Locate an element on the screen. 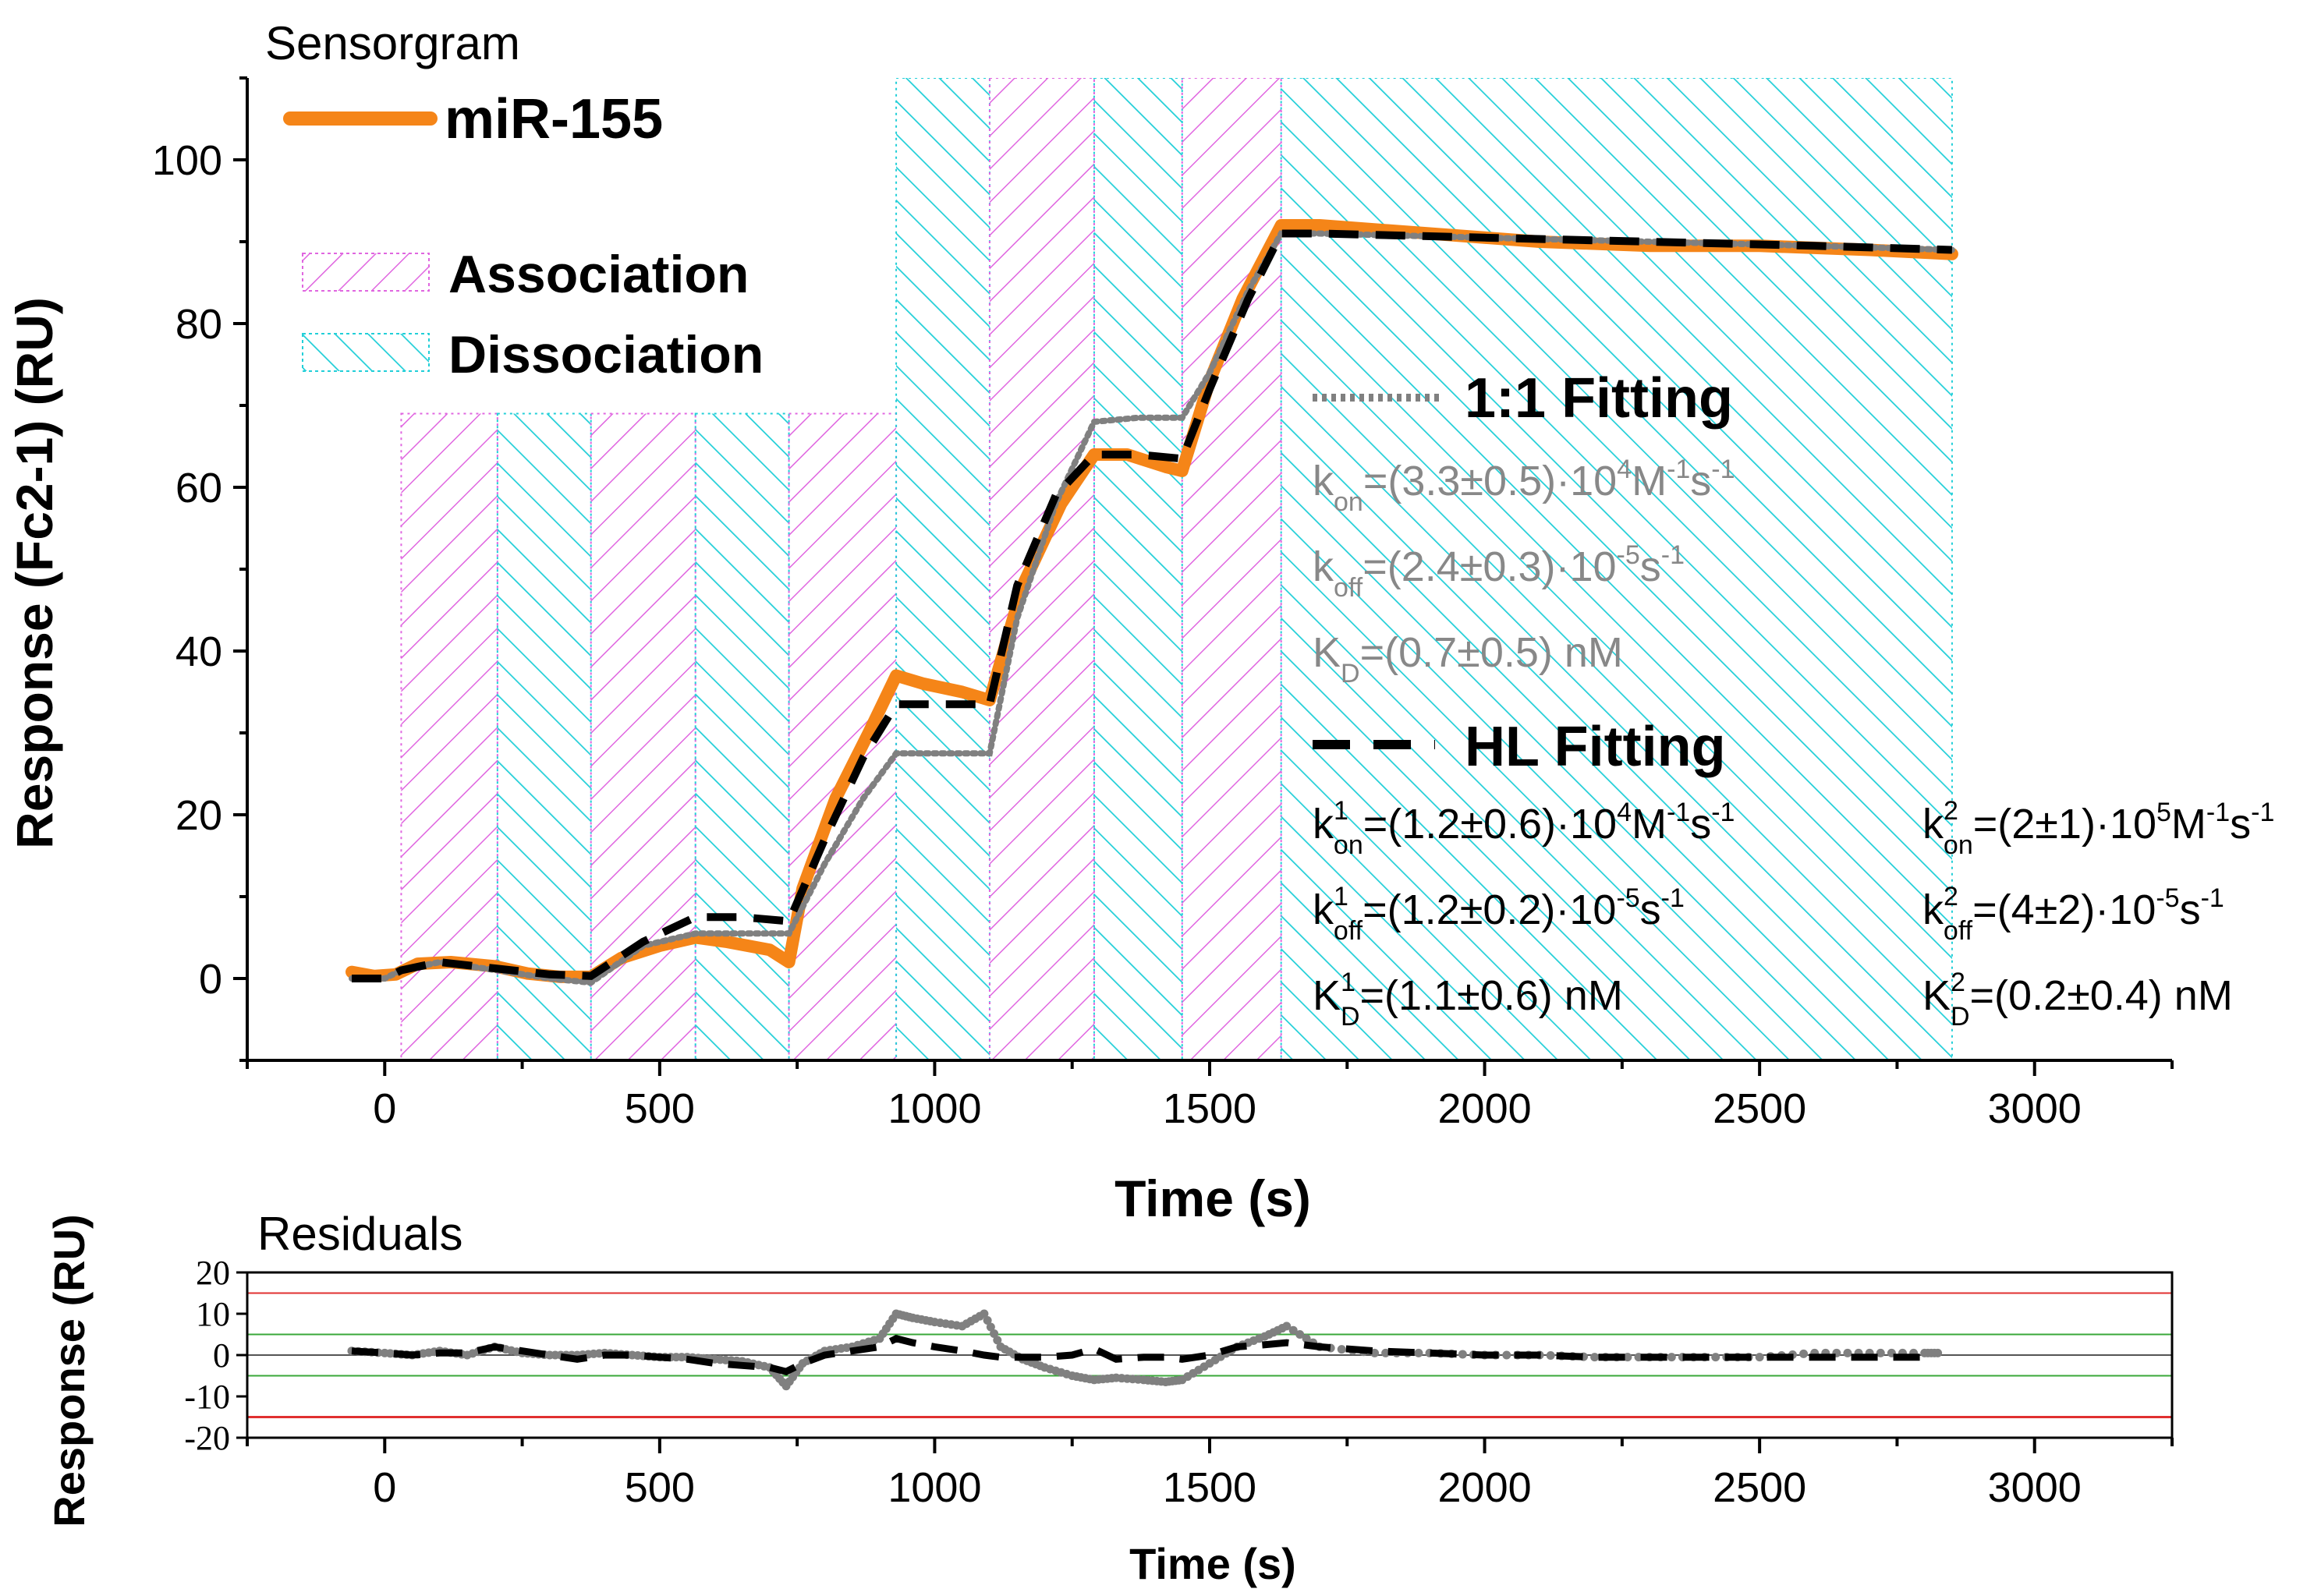 This screenshot has width=2314, height=1596. main-y-tick-label: 60 is located at coordinates (198, 488).